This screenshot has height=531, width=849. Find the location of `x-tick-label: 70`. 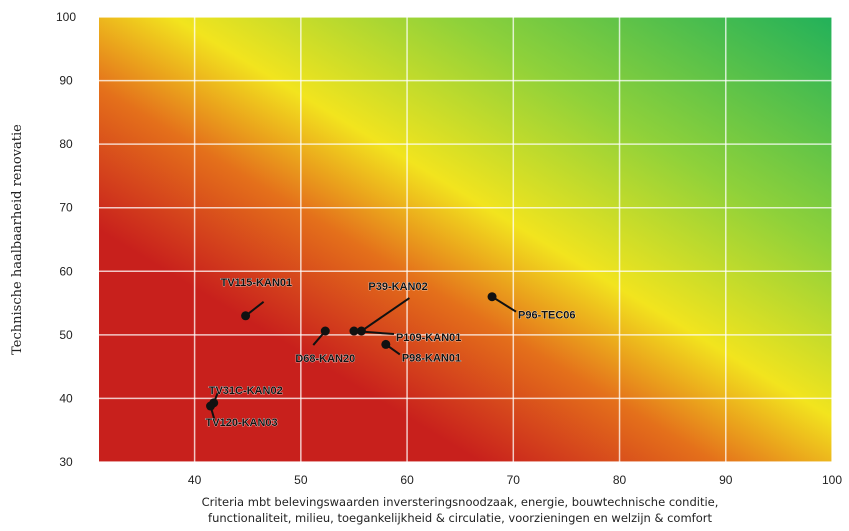

x-tick-label: 70 is located at coordinates (514, 480).